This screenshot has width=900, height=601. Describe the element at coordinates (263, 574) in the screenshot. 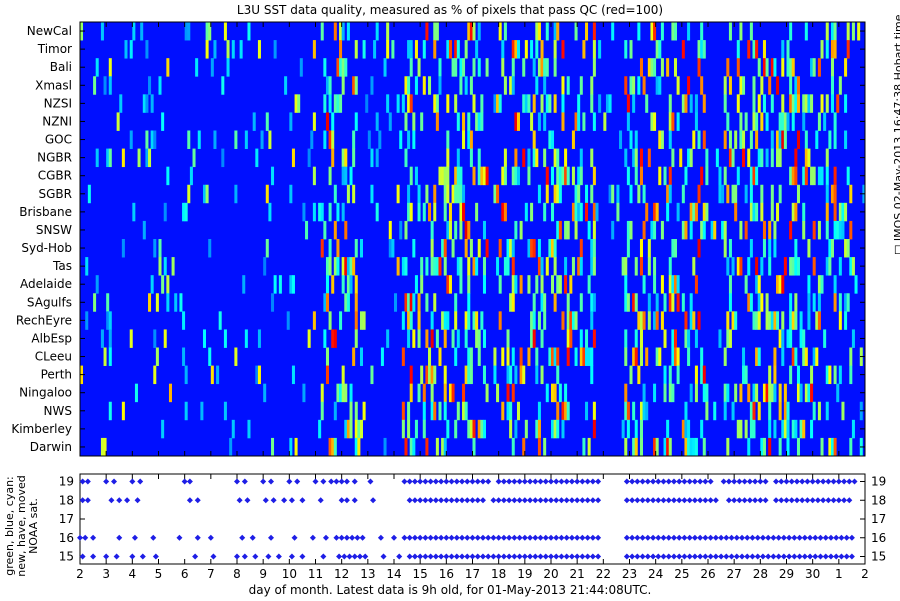

I see `x-tick-label: 9` at that location.